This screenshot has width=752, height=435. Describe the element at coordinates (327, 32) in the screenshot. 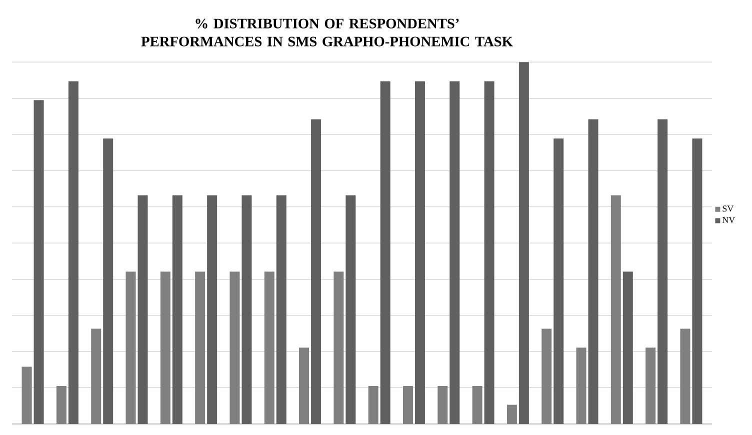

I see `chart-title: % DISTRIBUTION OF RESPONDENTS’ PERFORMANCES IN SMS GRAPHO-PHONEMIC TASK` at that location.